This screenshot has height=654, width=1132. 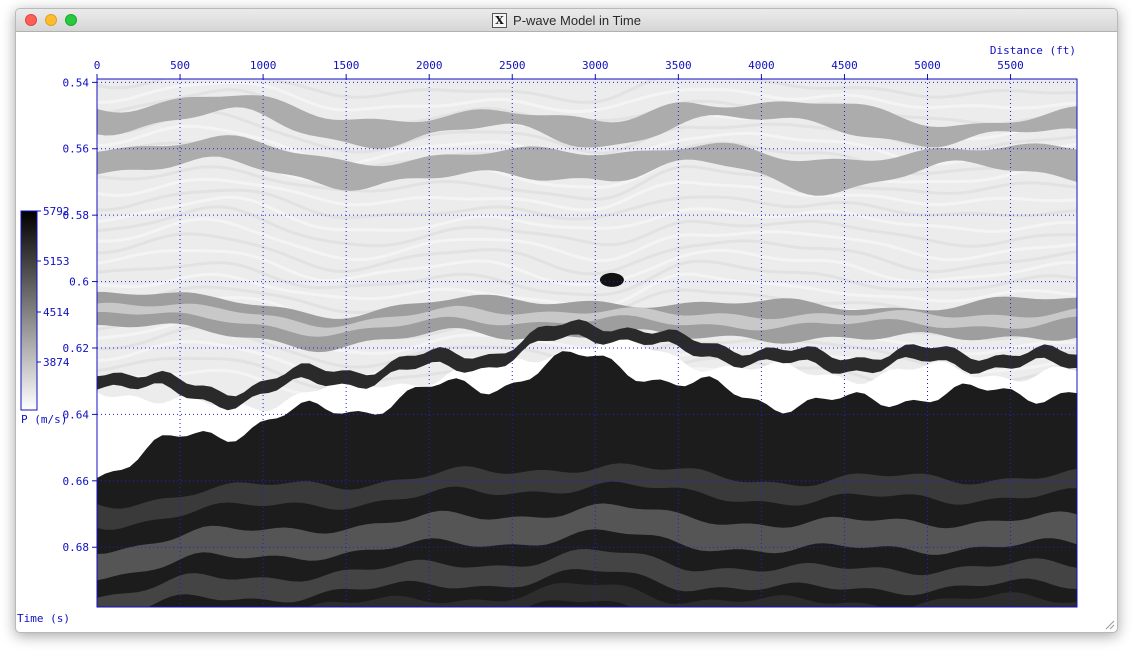 I want to click on y-tick-label: 0.64, so click(x=76, y=414).